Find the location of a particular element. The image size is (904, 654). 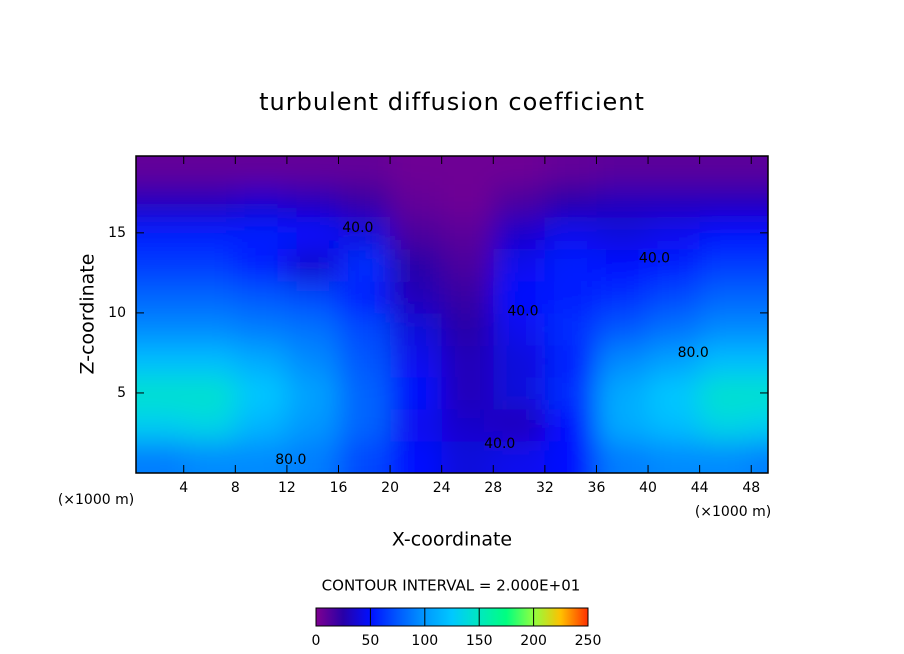

y-tick-label: 10 is located at coordinates (117, 313).